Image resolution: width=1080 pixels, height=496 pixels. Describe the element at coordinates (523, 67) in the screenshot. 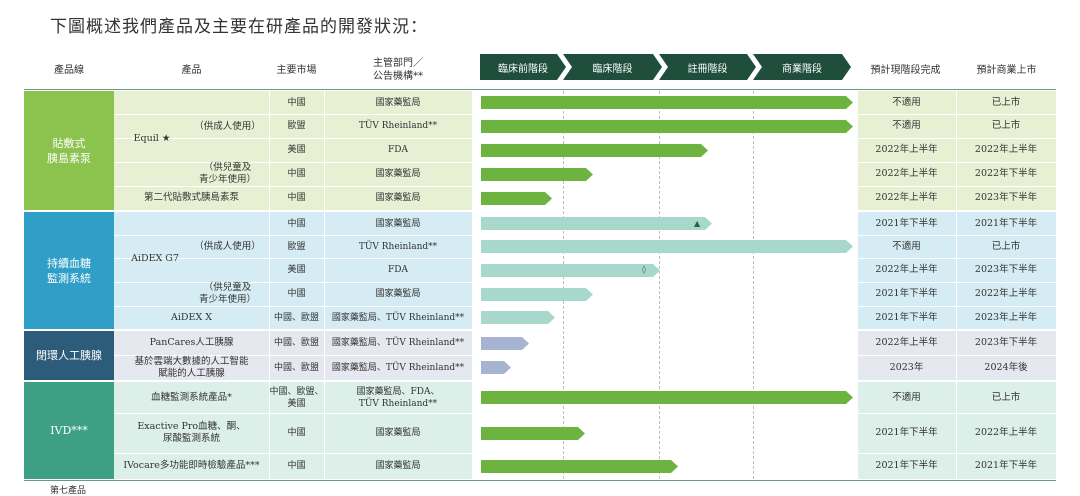

I see `stage-preclinical: 臨床前階段` at that location.